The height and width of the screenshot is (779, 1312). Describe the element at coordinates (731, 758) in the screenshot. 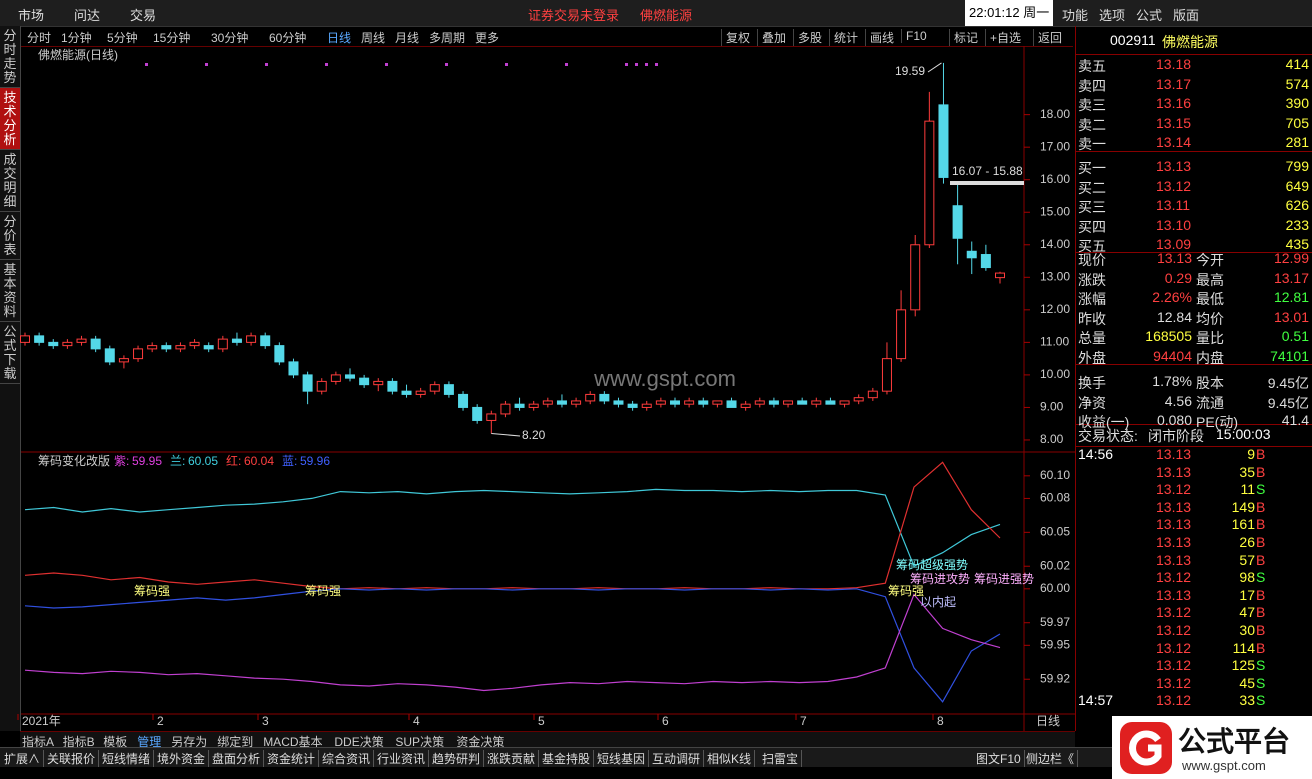

I see `bottom-tab: 相似K线` at that location.